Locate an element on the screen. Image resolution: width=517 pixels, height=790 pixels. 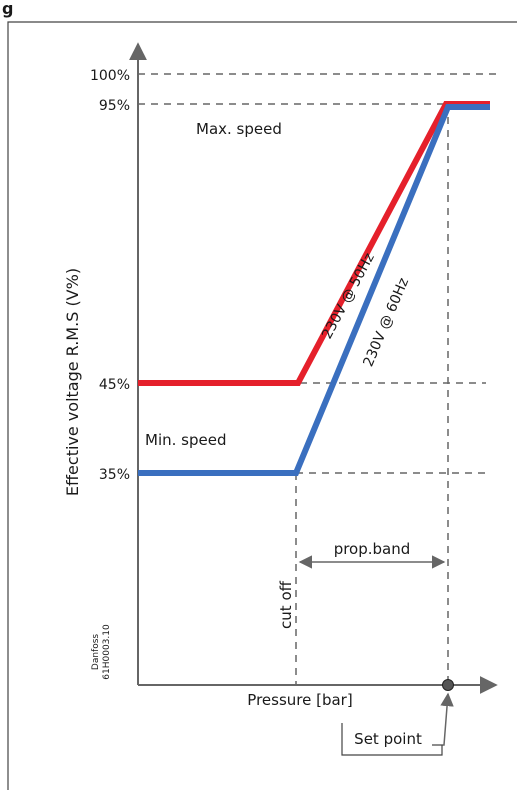
y-tick-35: 35% is located at coordinates (114, 475).